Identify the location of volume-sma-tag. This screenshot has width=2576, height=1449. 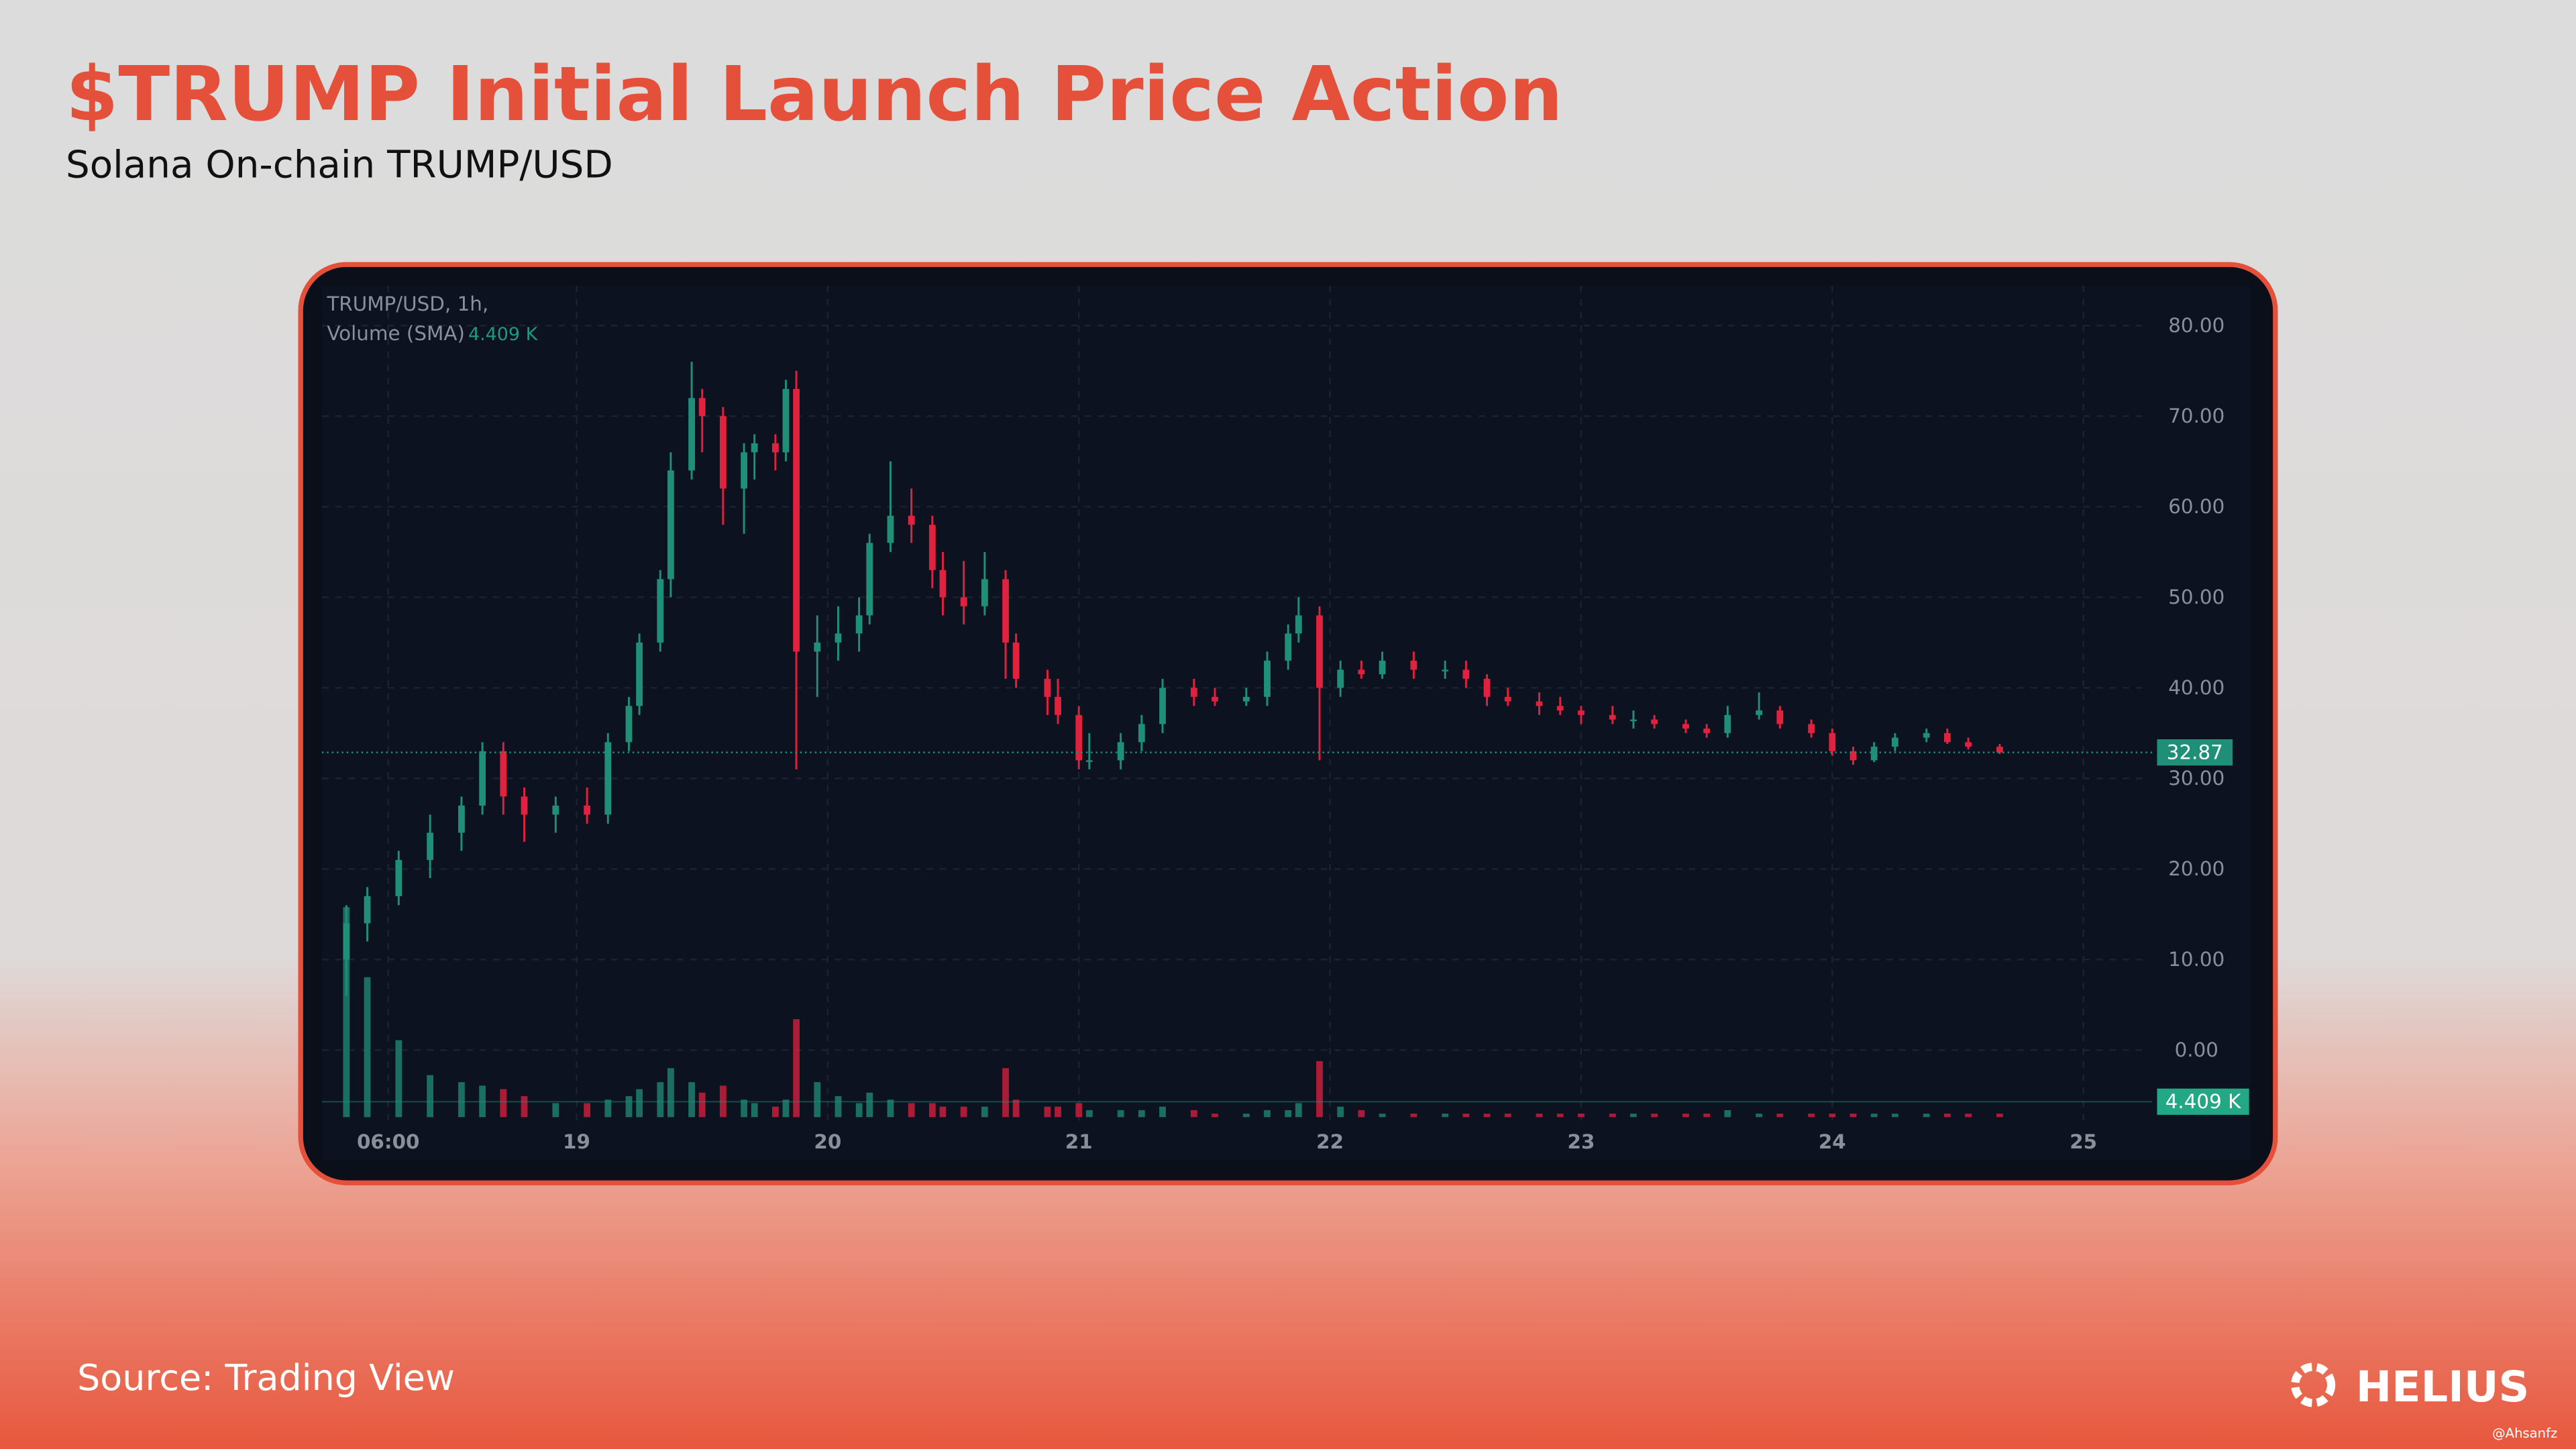
(2203, 1101).